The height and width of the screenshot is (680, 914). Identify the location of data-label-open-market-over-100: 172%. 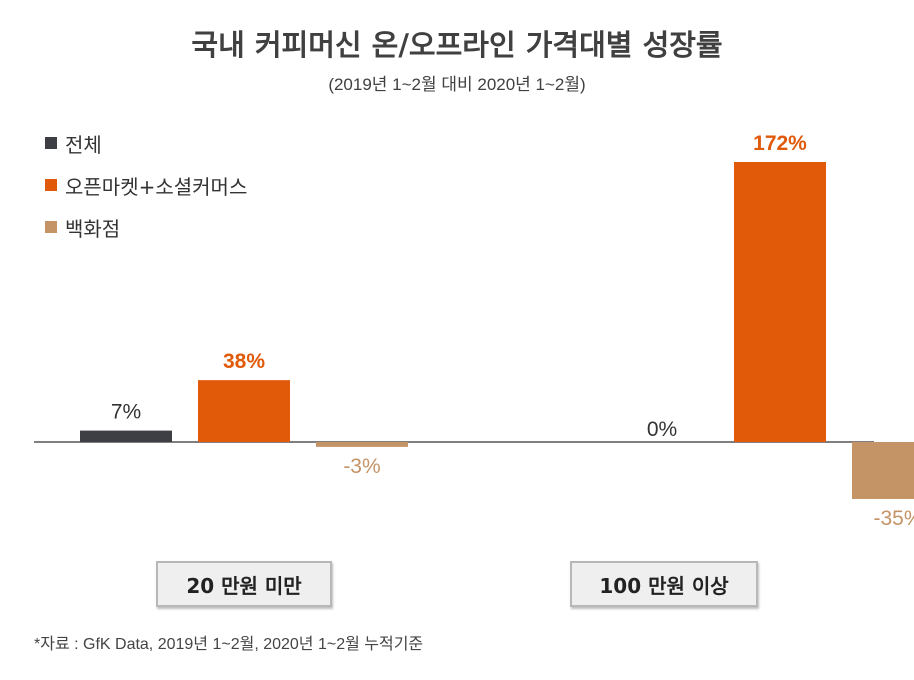
(780, 143).